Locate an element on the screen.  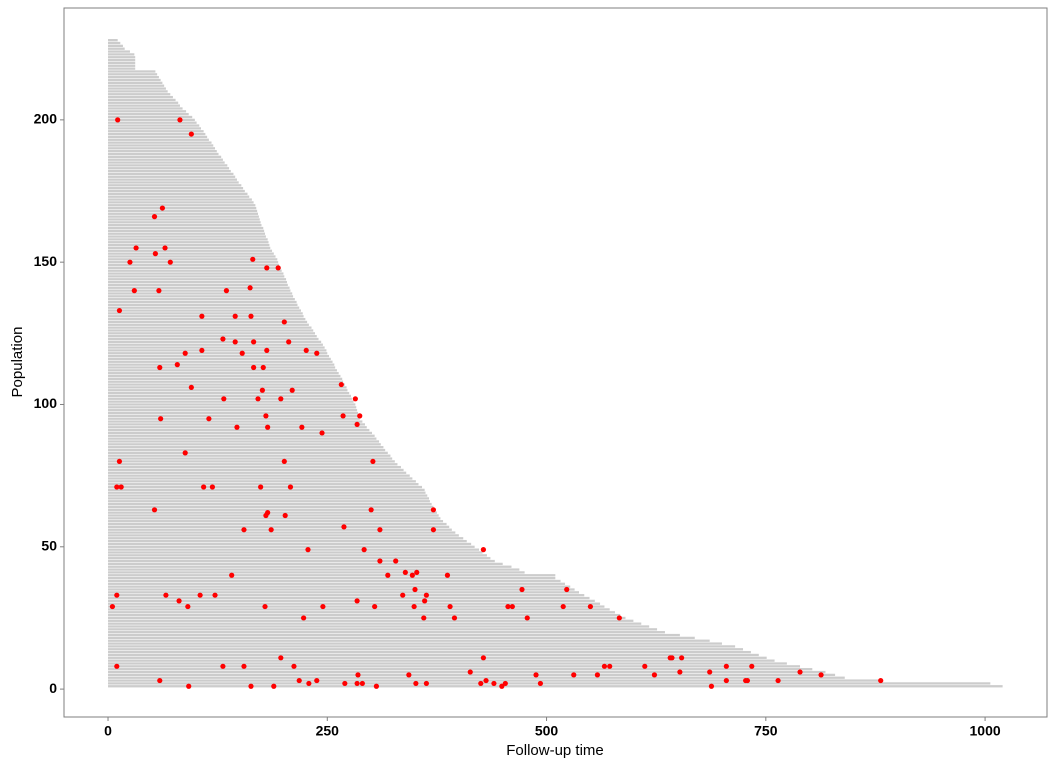
y-tick-label: 150 is located at coordinates (46, 261).